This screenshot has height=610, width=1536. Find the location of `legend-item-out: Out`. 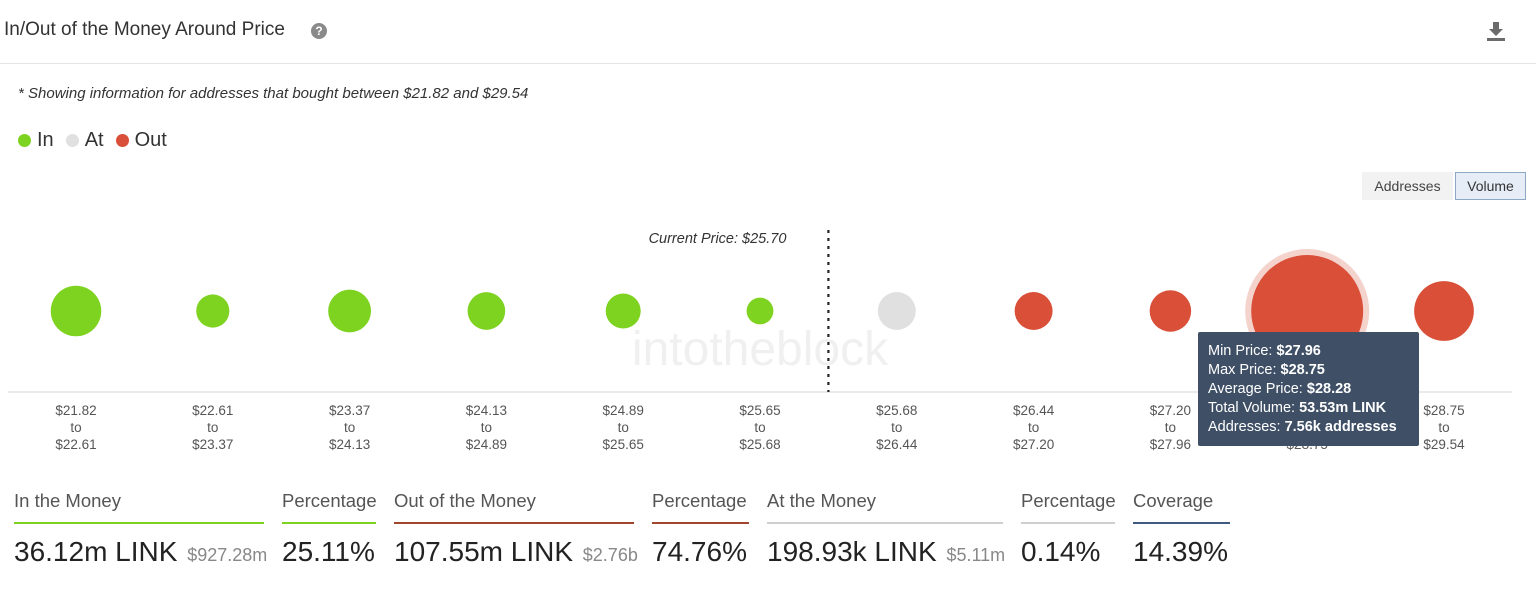

legend-item-out: Out is located at coordinates (141, 140).